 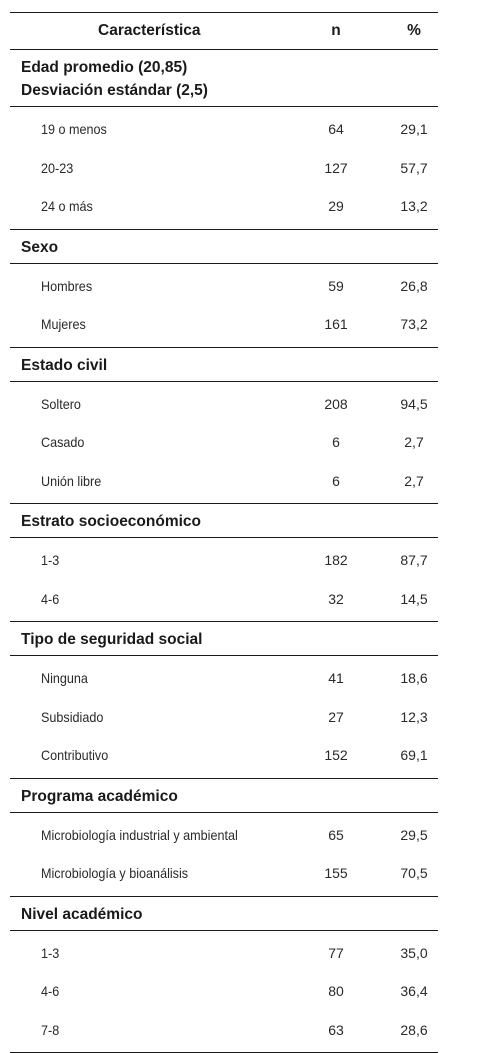 What do you see at coordinates (414, 755) in the screenshot?
I see `row-percent: 69,1` at bounding box center [414, 755].